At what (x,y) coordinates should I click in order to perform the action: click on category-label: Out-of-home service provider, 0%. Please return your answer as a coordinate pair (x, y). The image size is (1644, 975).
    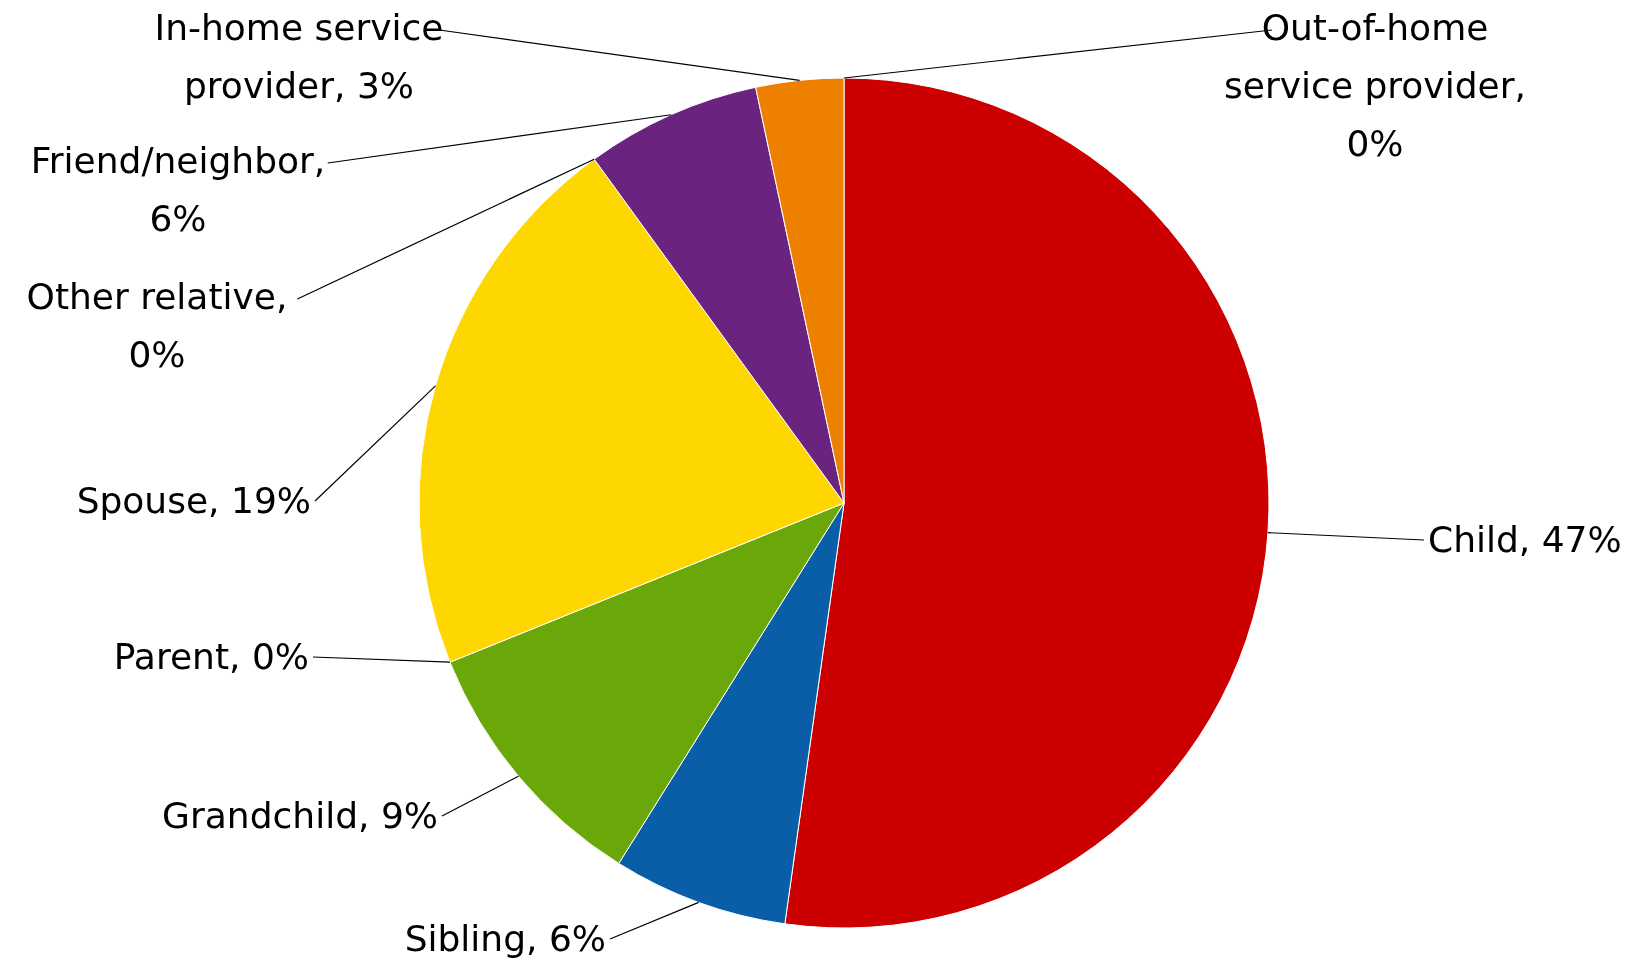
    Looking at the image, I should click on (1375, 85).